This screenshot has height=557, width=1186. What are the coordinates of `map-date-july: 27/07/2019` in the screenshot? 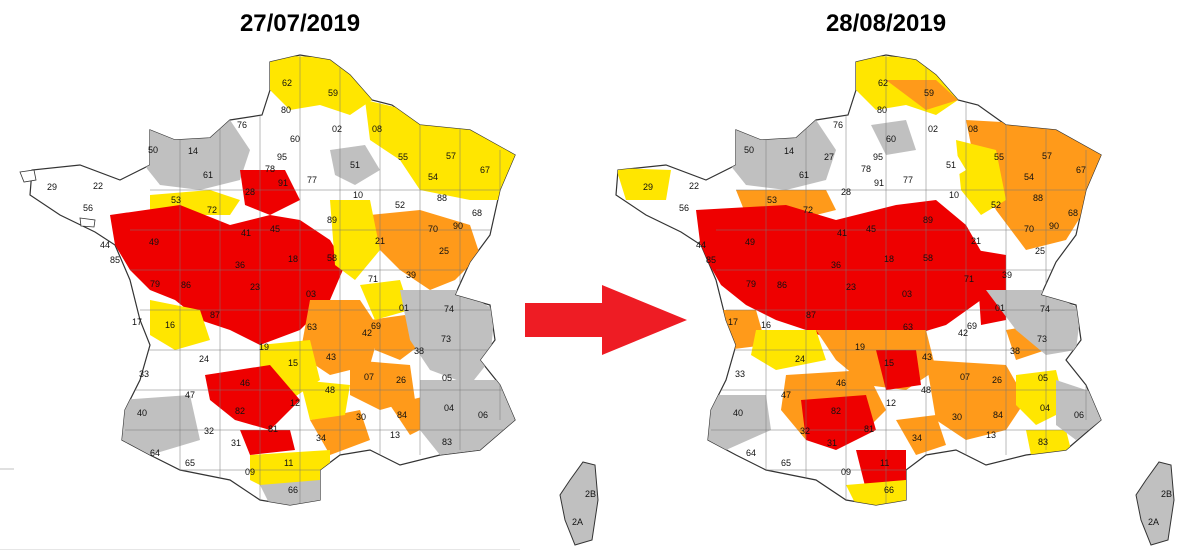 It's located at (300, 23).